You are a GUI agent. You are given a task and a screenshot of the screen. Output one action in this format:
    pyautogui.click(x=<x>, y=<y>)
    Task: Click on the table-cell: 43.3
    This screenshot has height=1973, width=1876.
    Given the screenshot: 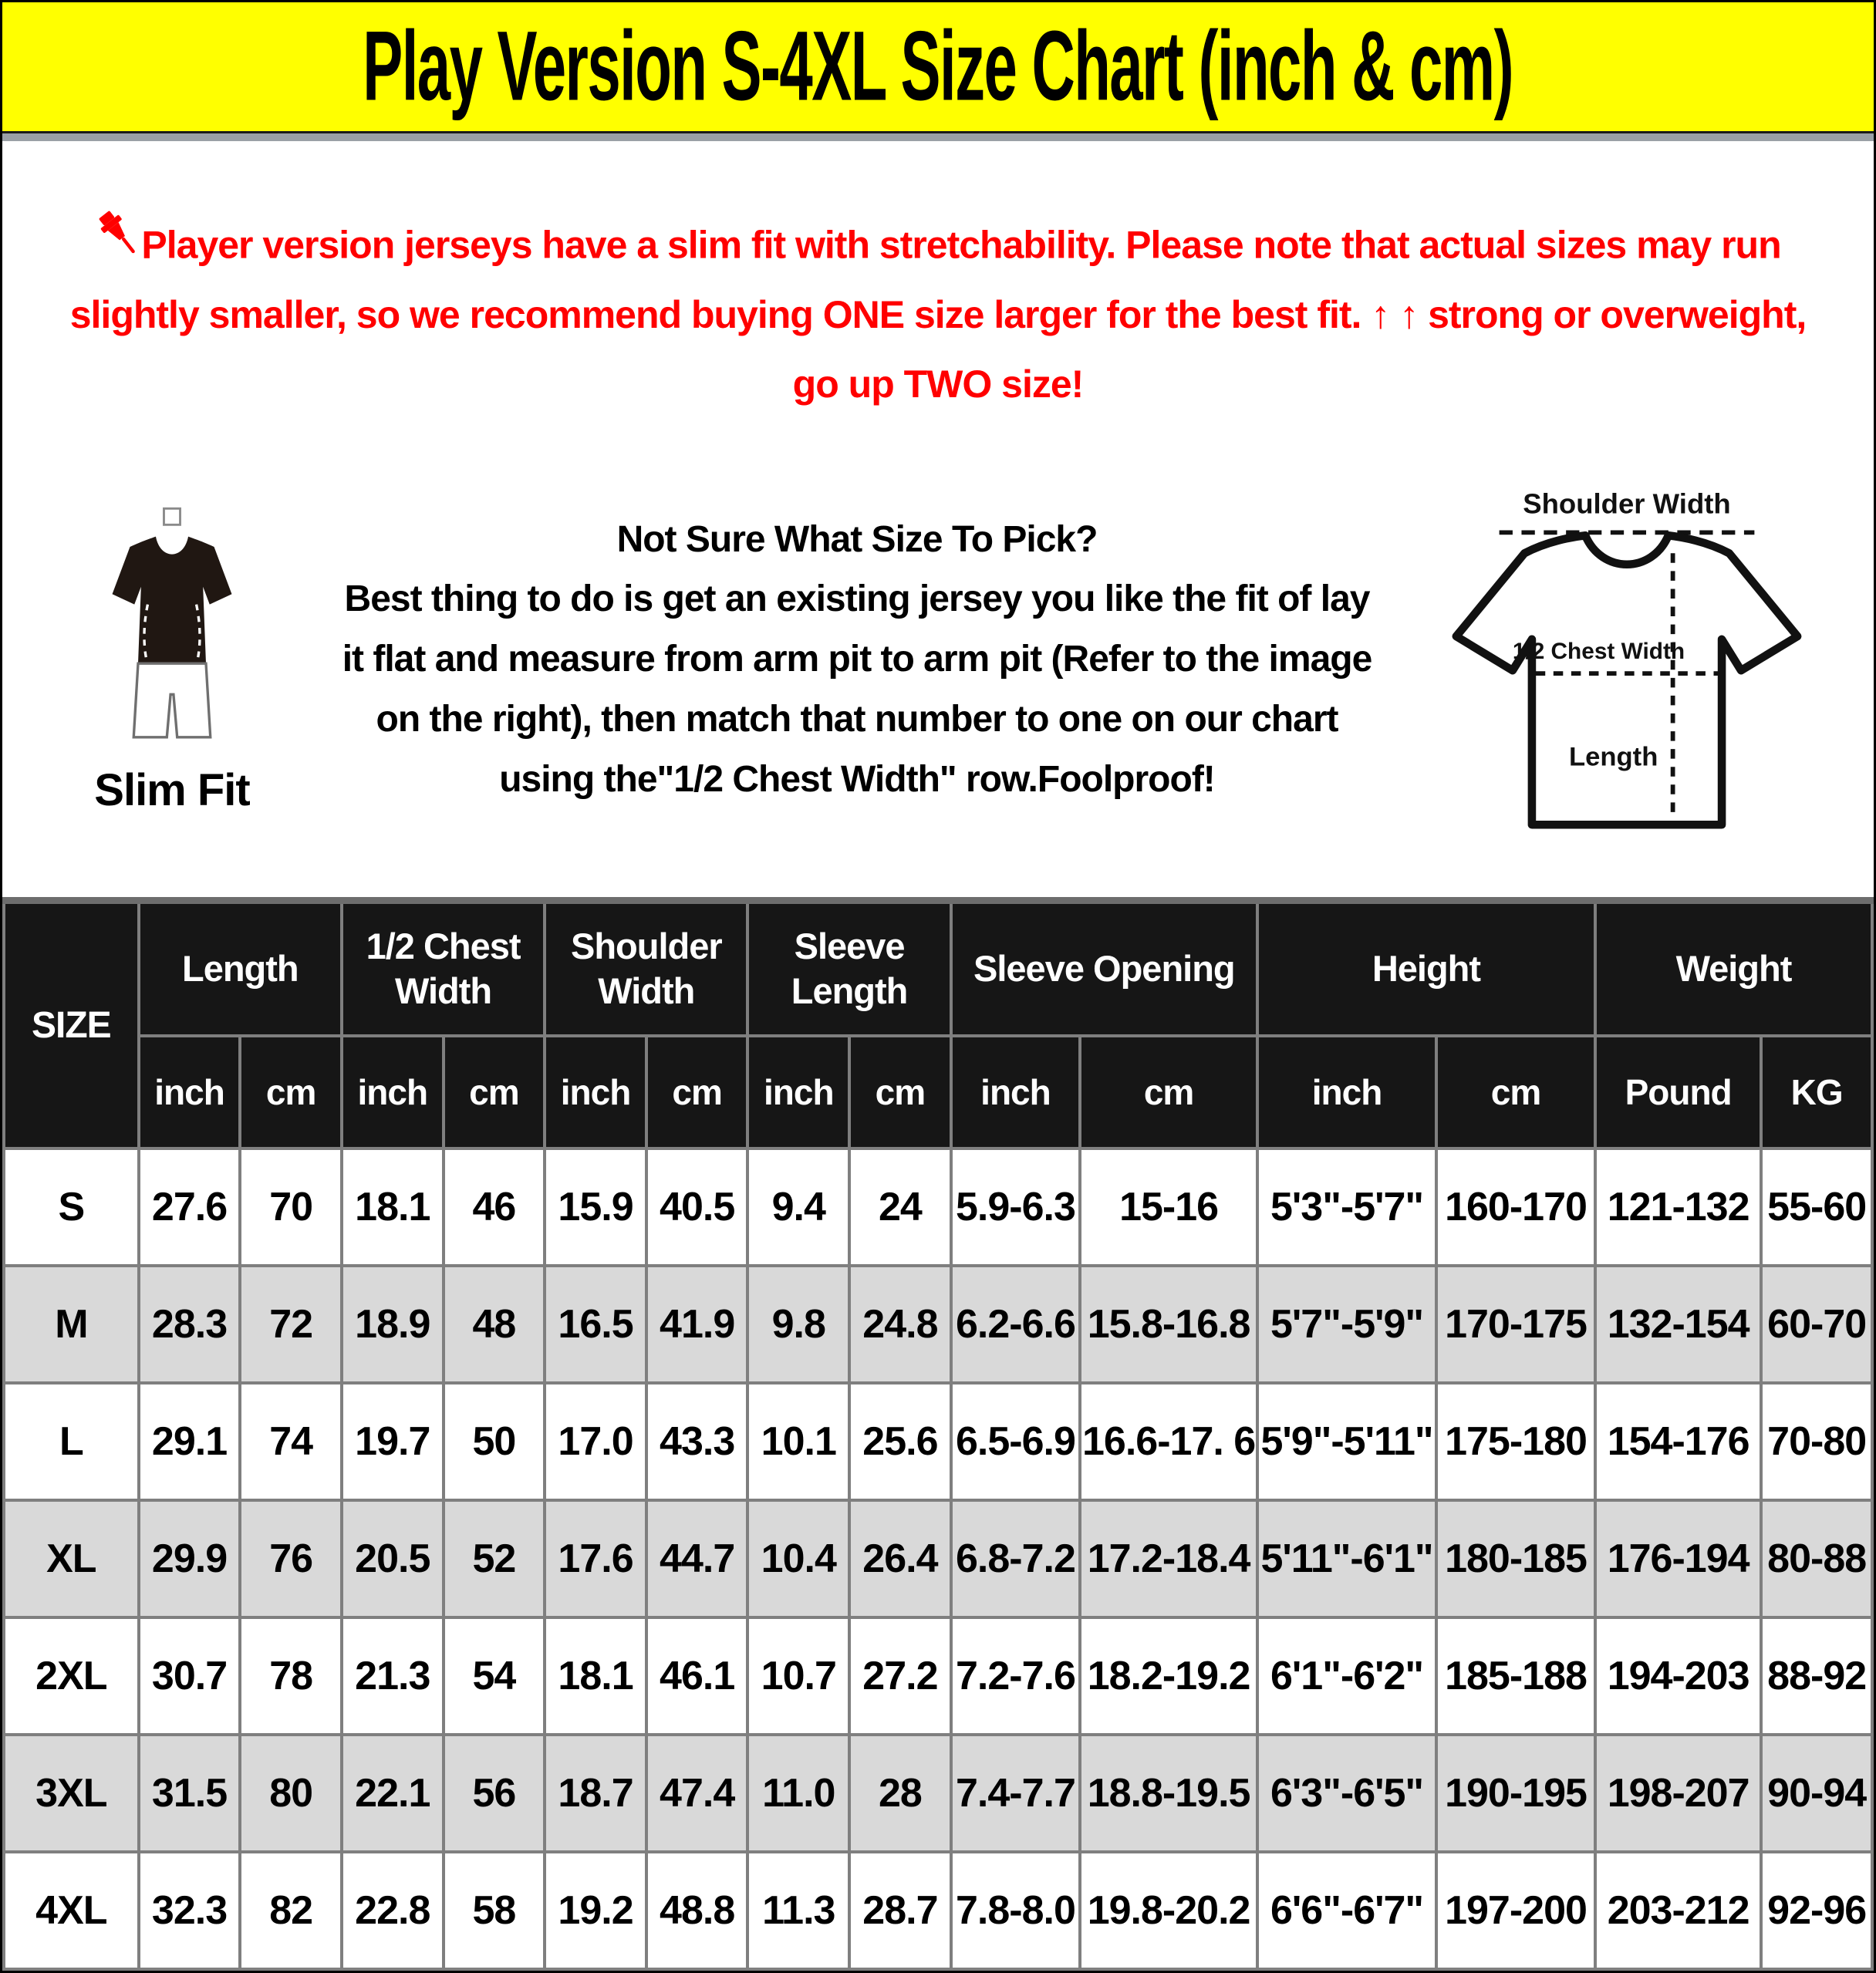 What is the action you would take?
    pyautogui.click(x=697, y=1441)
    